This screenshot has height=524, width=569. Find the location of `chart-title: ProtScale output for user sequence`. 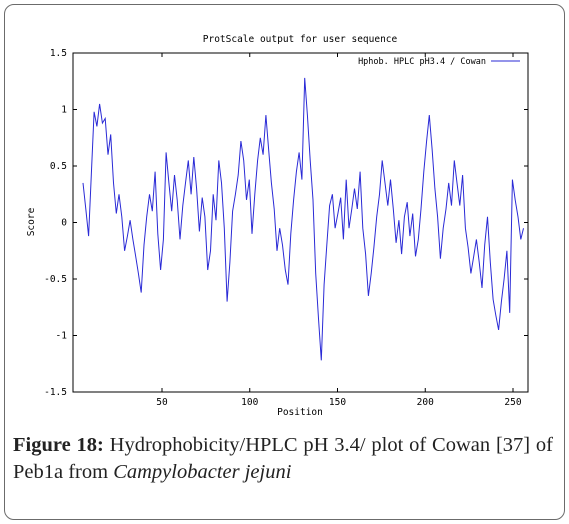

chart-title: ProtScale output for user sequence is located at coordinates (300, 39).